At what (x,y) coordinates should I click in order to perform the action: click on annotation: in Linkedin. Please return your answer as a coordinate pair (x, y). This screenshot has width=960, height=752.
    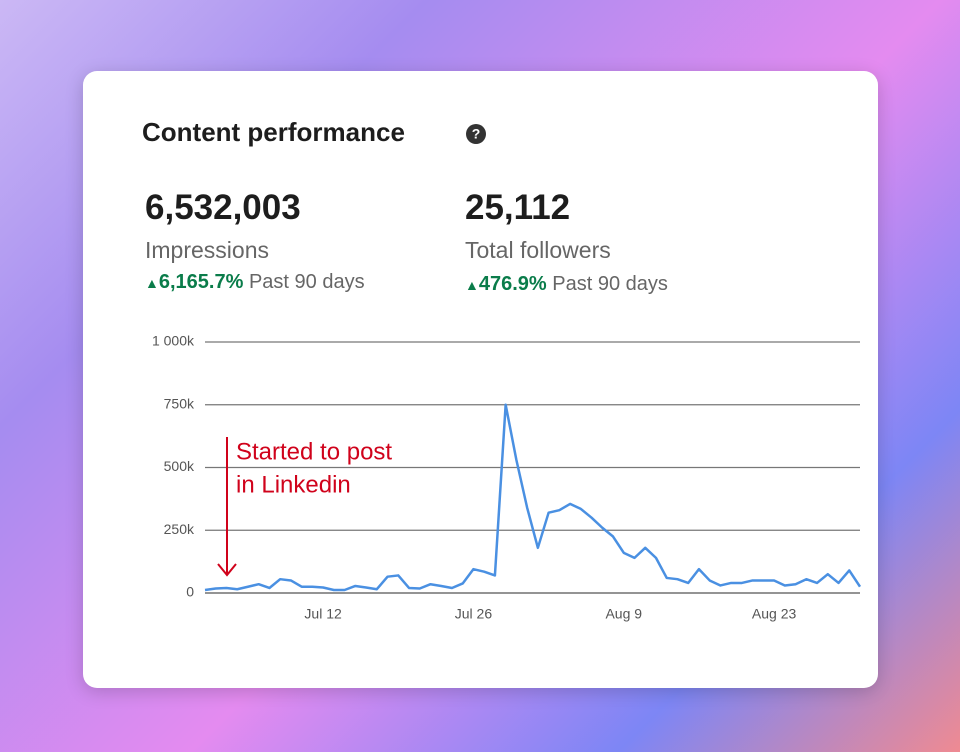
    Looking at the image, I should click on (293, 484).